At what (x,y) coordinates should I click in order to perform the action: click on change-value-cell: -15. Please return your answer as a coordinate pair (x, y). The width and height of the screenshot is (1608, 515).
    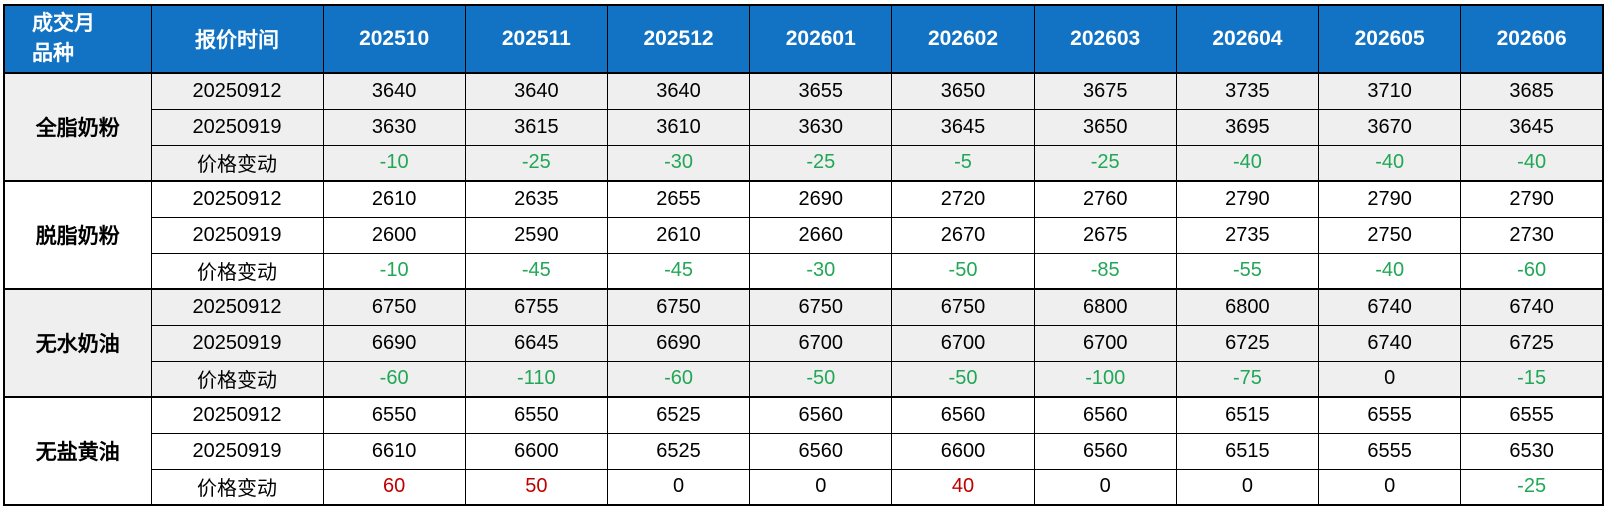
    Looking at the image, I should click on (1532, 379).